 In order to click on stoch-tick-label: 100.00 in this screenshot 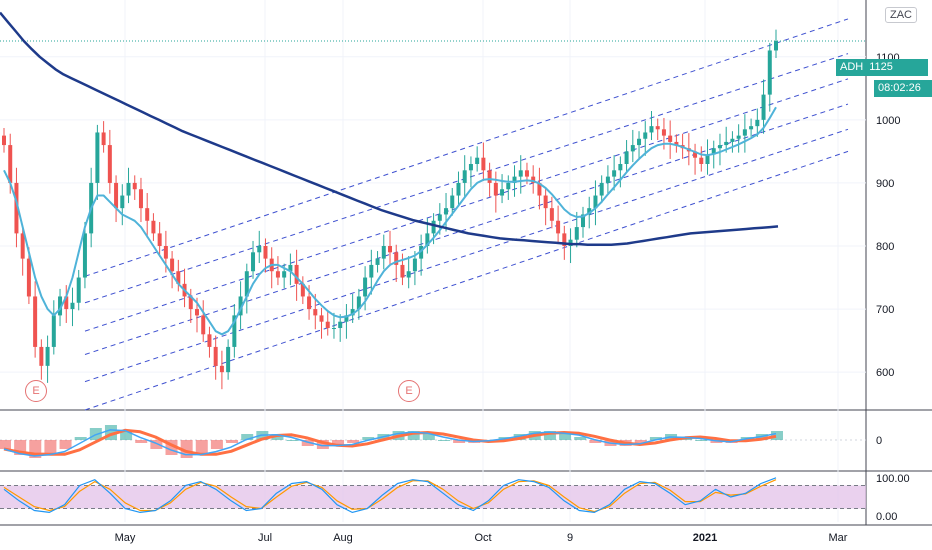, I will do `click(893, 479)`.